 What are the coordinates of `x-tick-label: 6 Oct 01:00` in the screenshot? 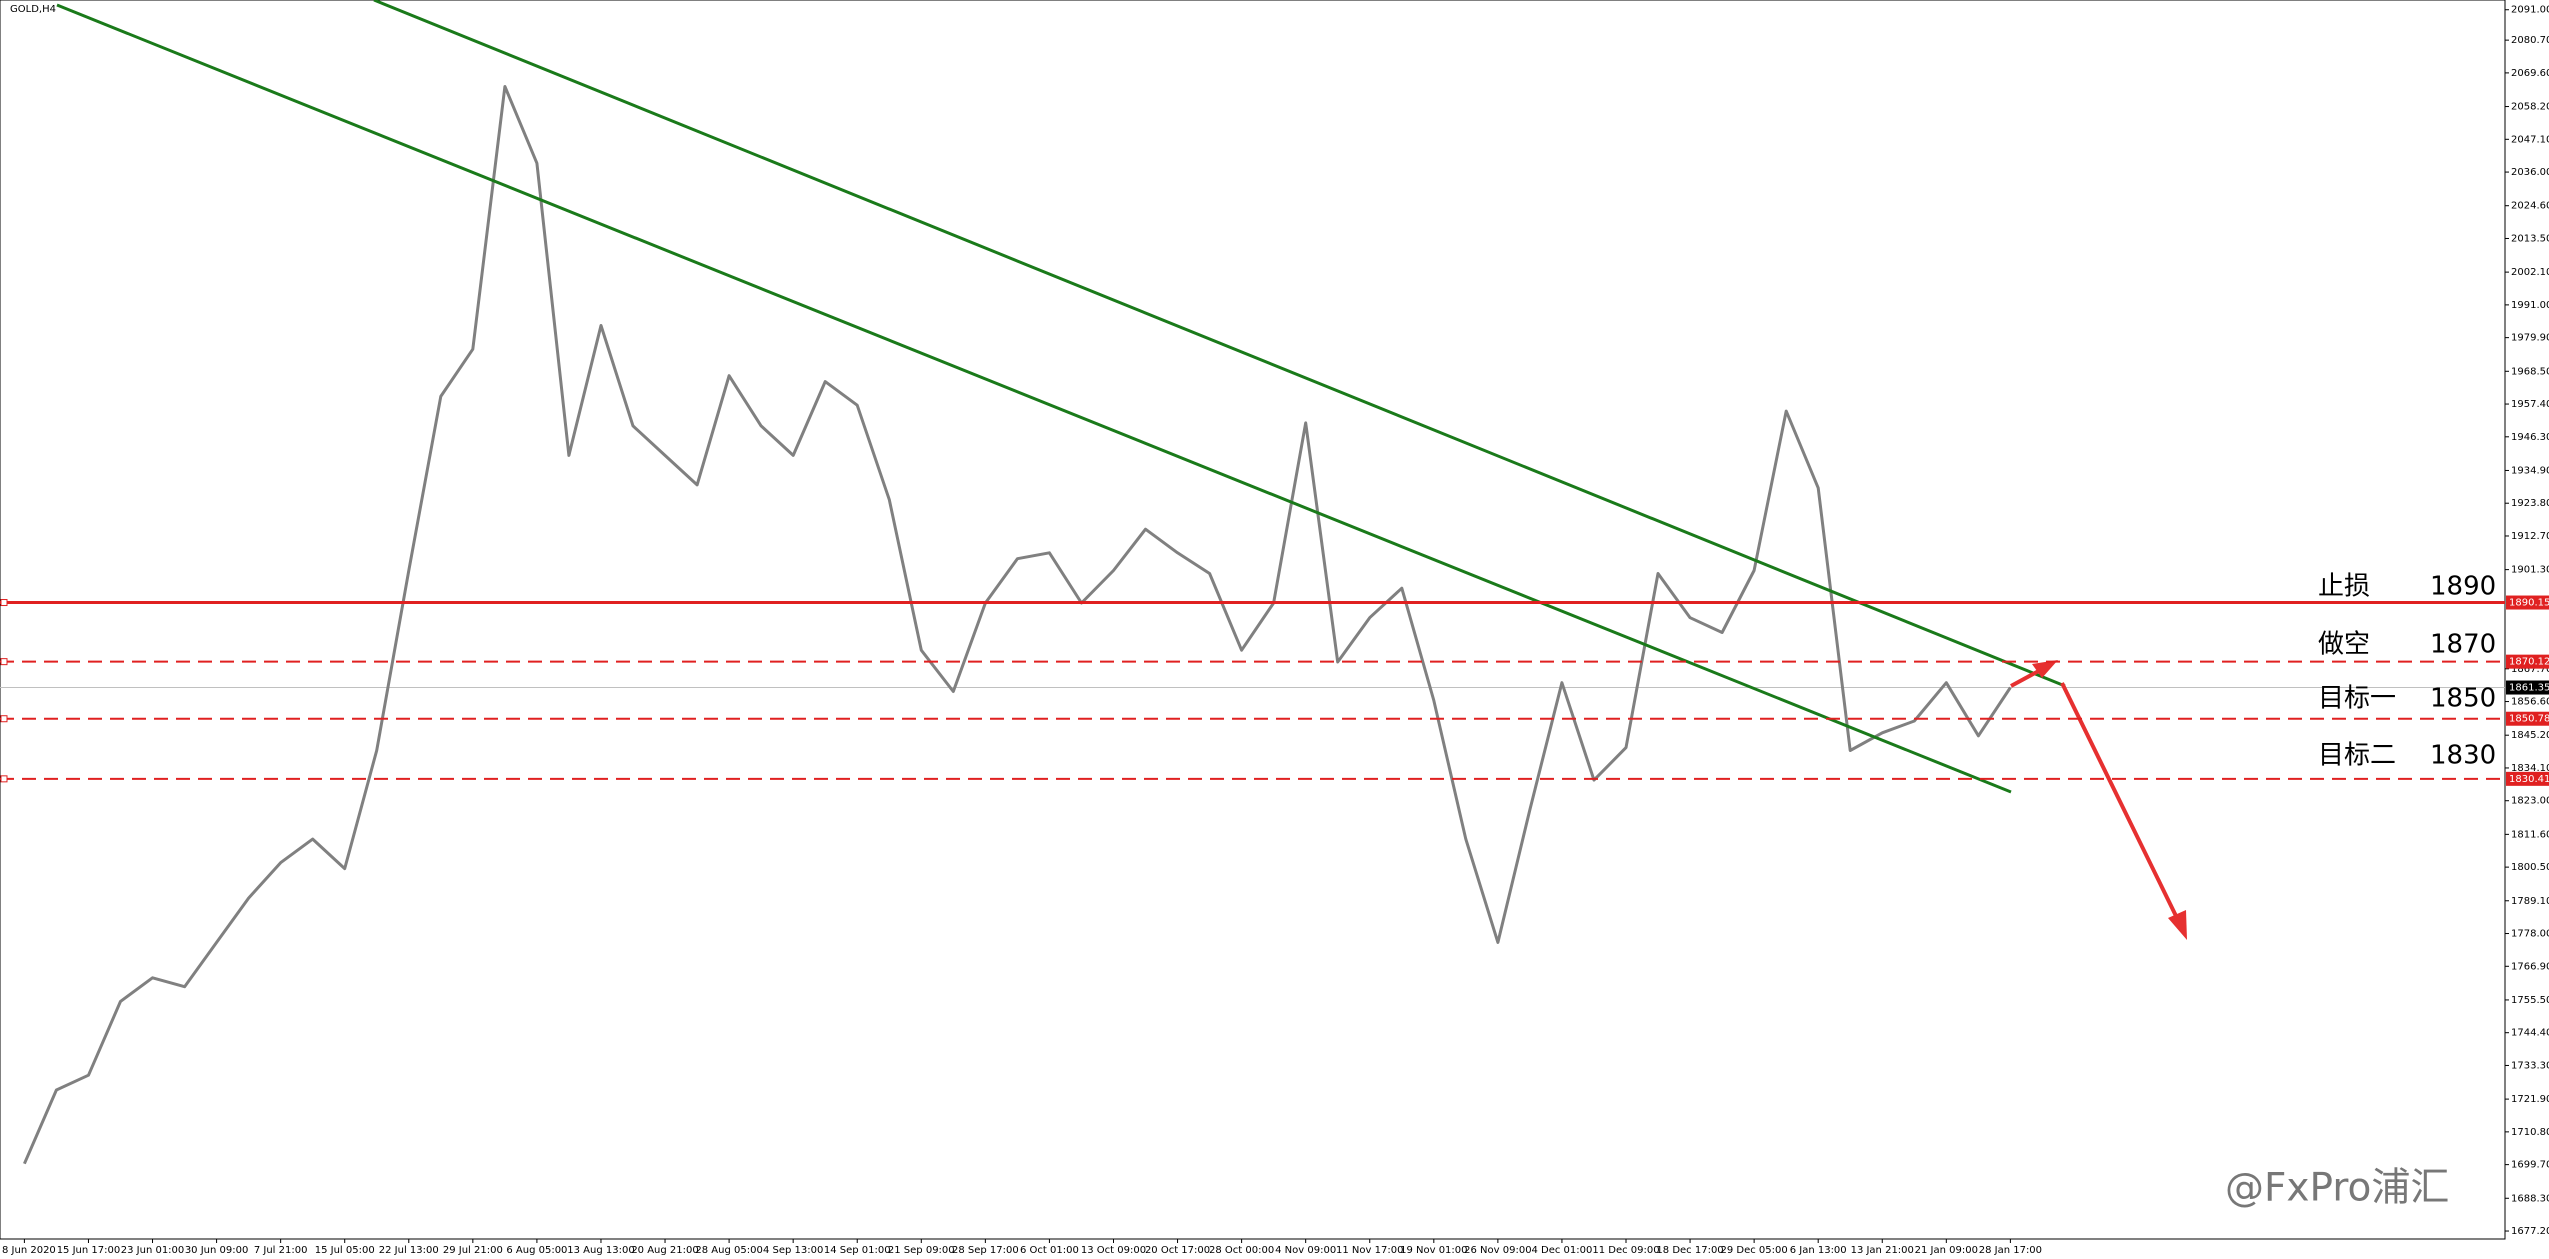 It's located at (1049, 1250).